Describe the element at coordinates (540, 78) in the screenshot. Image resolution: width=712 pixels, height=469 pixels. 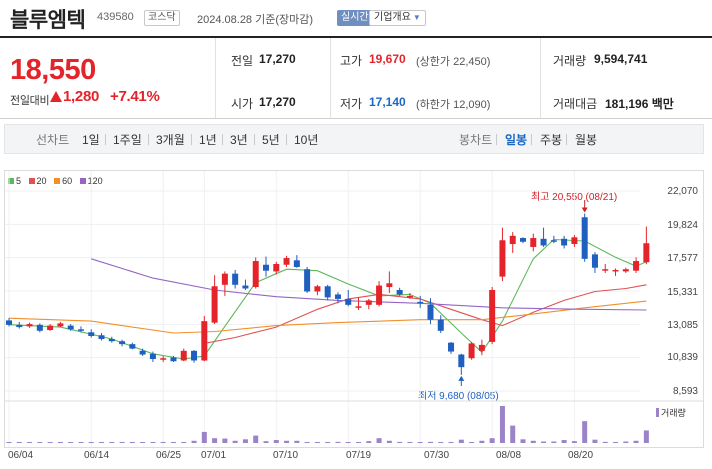
I see `quote-divider` at that location.